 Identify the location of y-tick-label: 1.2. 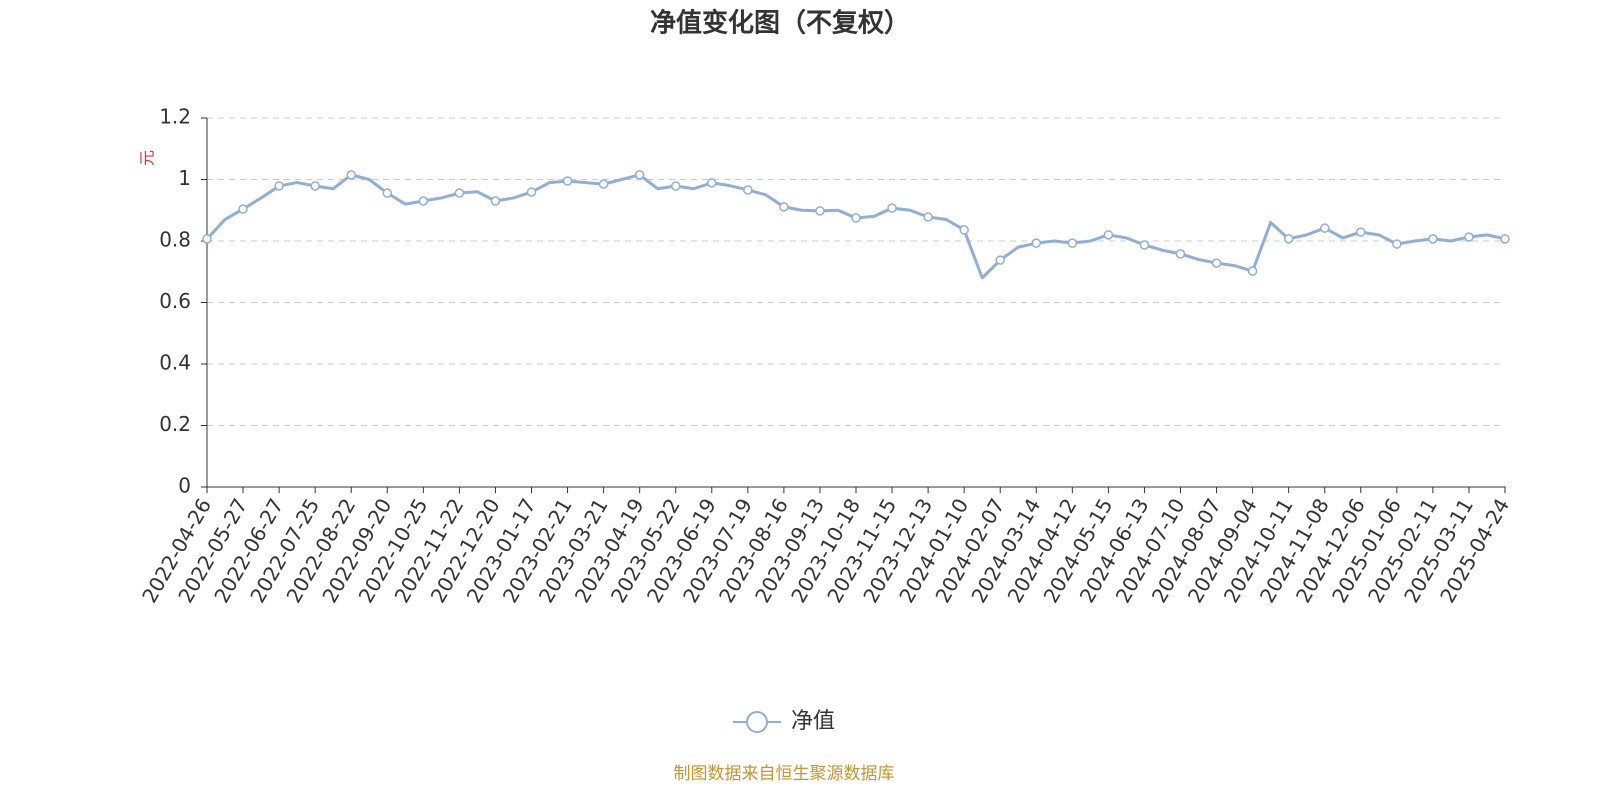
(175, 117).